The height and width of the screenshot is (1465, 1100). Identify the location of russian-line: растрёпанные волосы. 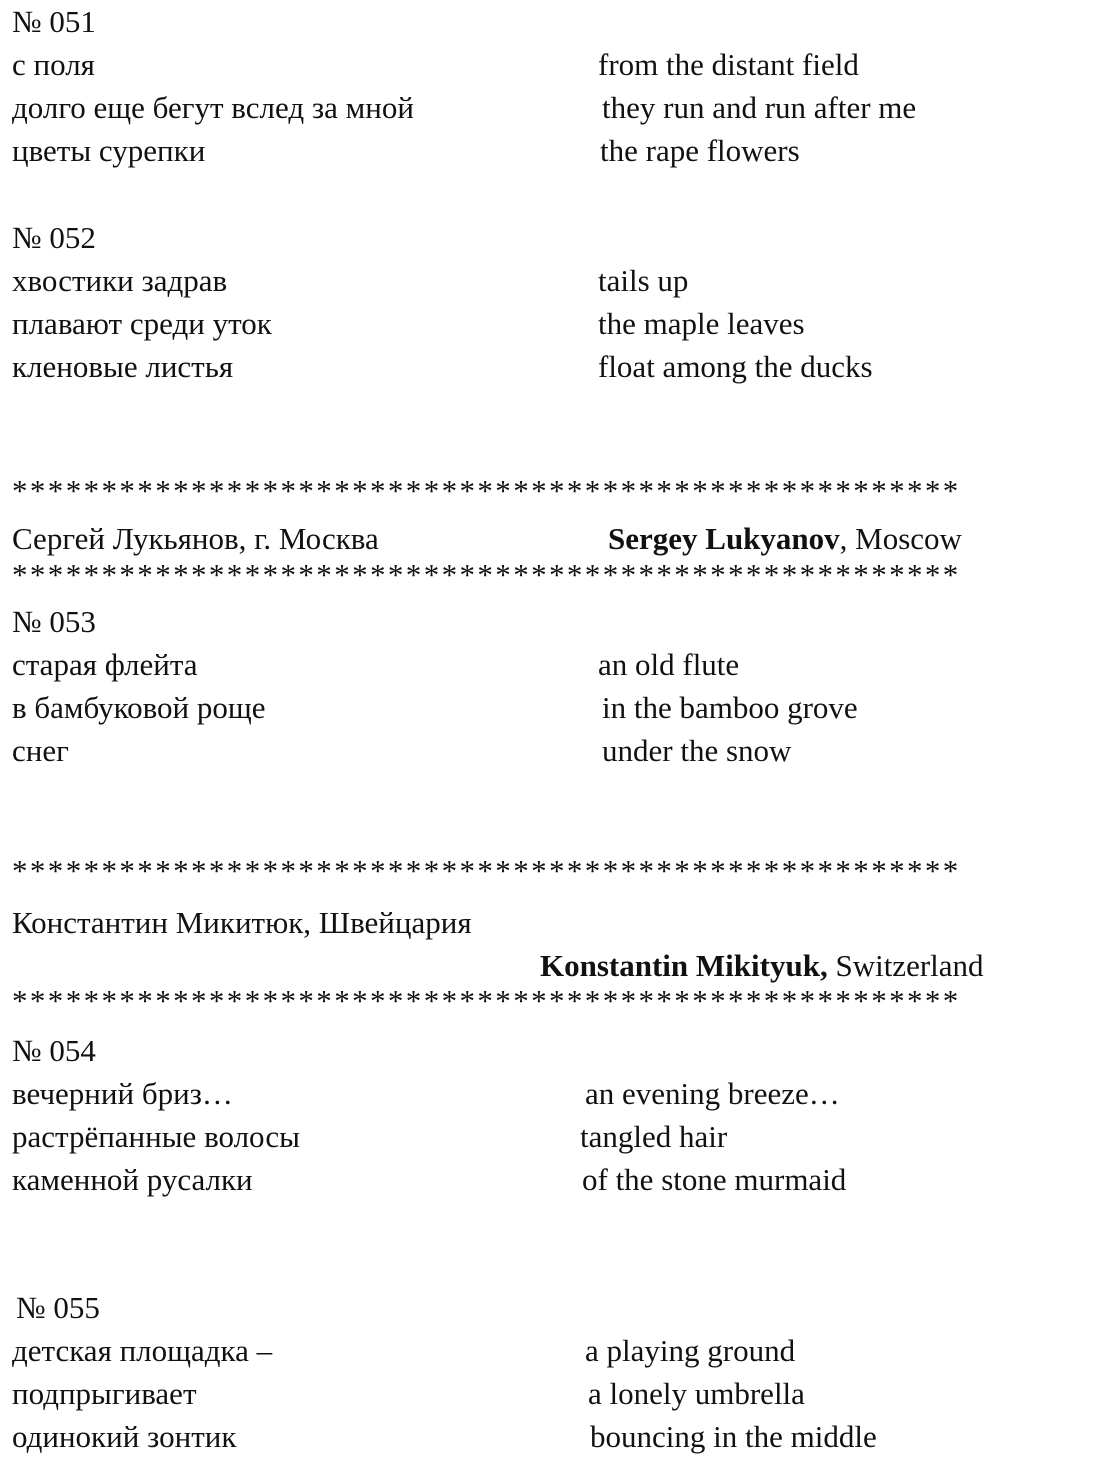
(156, 1136).